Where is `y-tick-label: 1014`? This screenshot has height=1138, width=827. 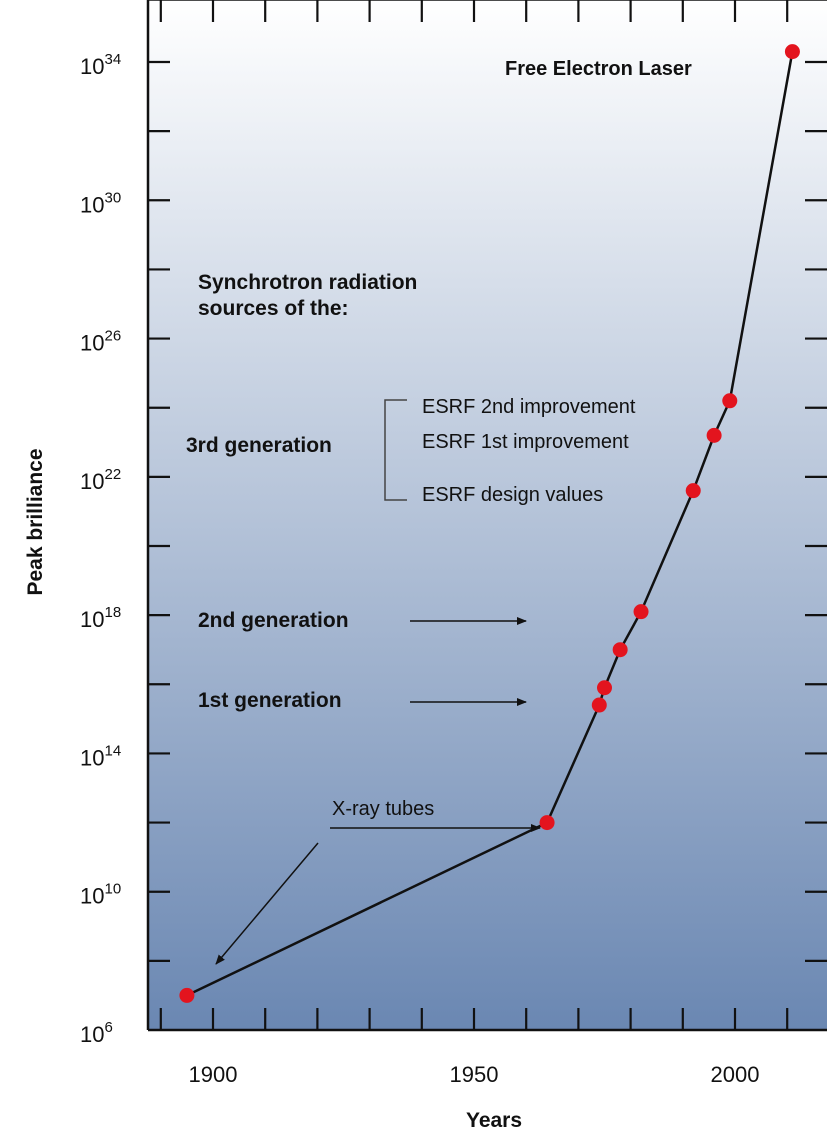 y-tick-label: 1014 is located at coordinates (100, 756).